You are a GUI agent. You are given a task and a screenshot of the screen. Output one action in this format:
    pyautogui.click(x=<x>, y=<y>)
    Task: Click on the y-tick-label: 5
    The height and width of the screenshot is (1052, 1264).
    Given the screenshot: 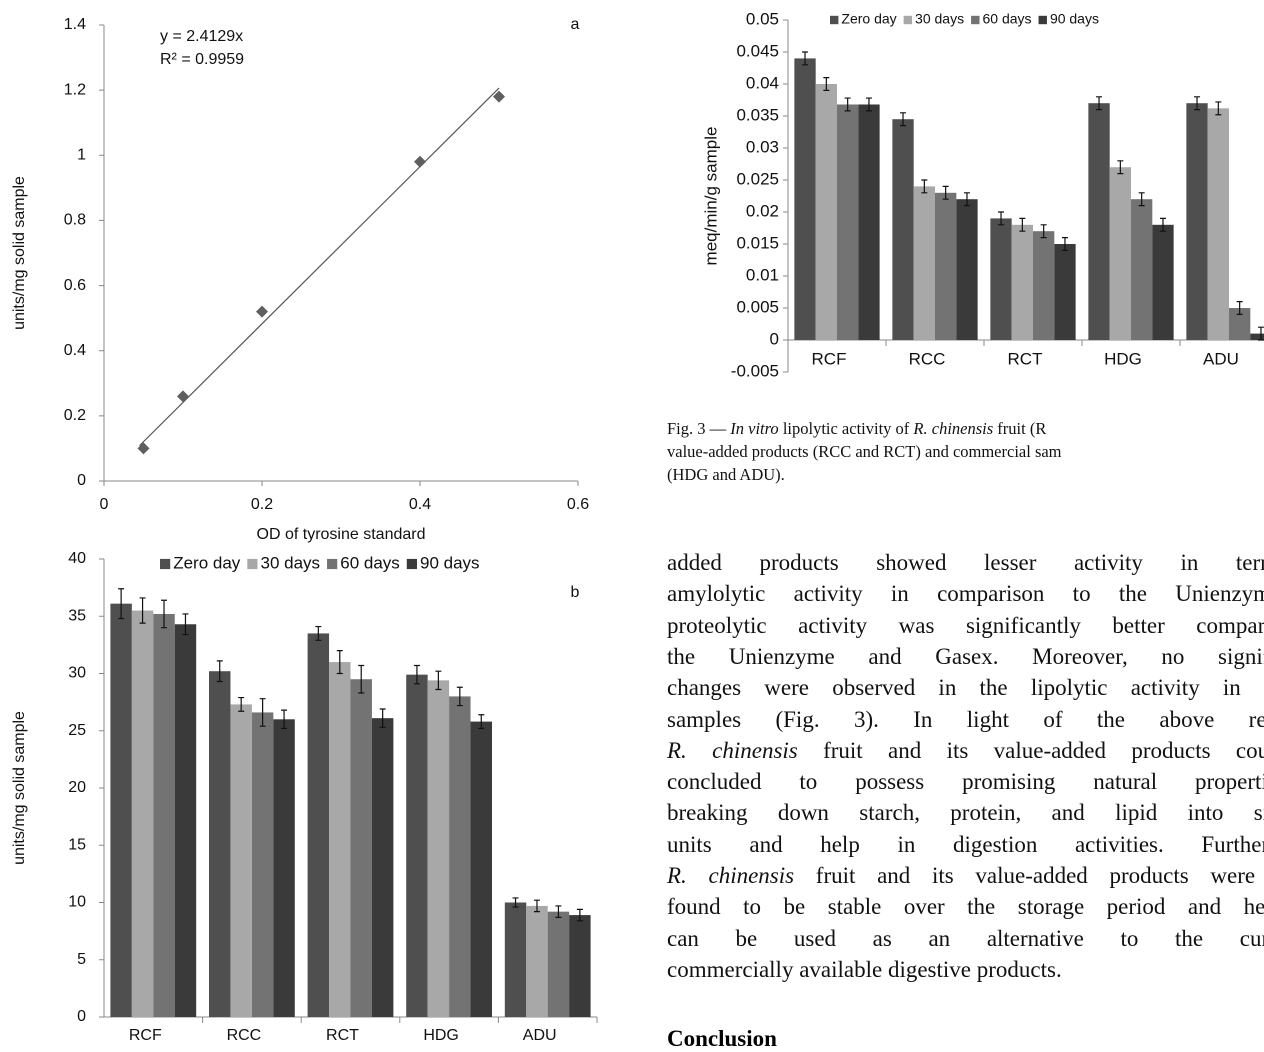 What is the action you would take?
    pyautogui.click(x=81, y=959)
    